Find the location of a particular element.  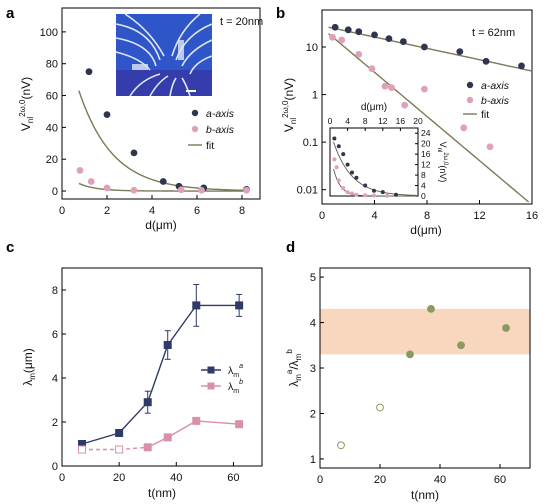

c-ytick-label: 6 is located at coordinates (55, 335).